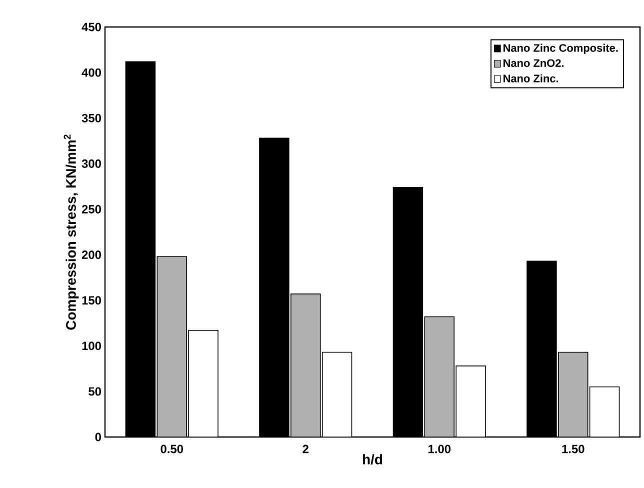  Describe the element at coordinates (439, 449) in the screenshot. I see `x-tick-label: 1.00` at that location.